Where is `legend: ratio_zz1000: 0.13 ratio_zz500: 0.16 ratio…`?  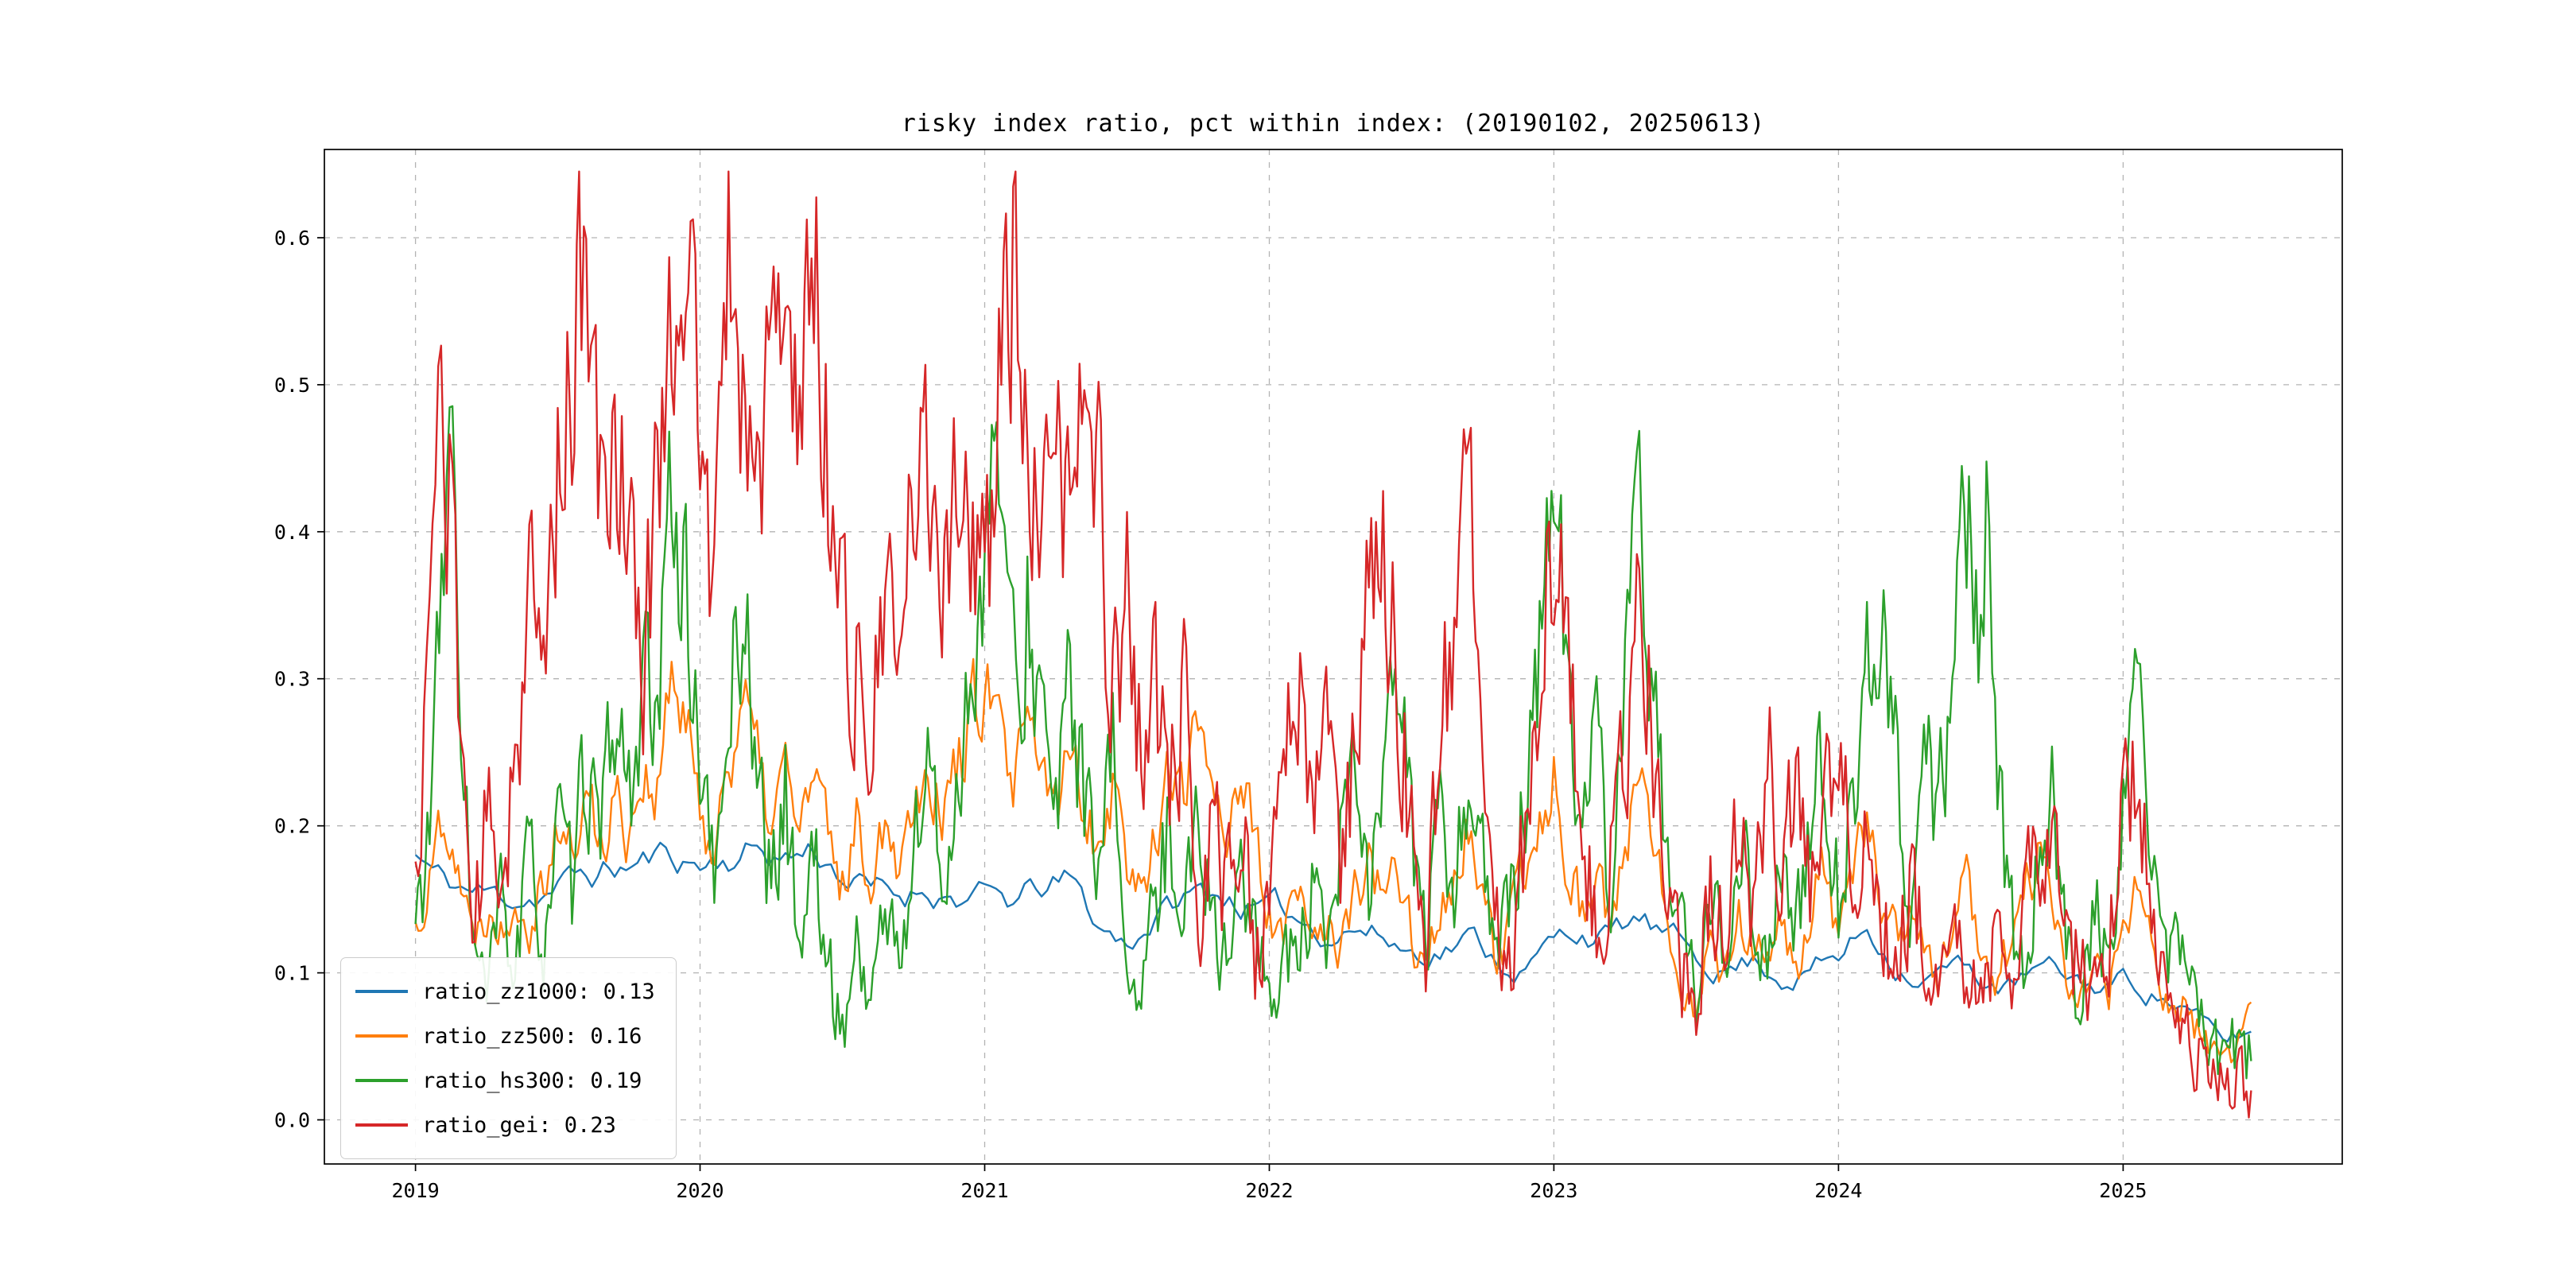
legend: ratio_zz1000: 0.13 ratio_zz500: 0.16 ratio… is located at coordinates (508, 1058).